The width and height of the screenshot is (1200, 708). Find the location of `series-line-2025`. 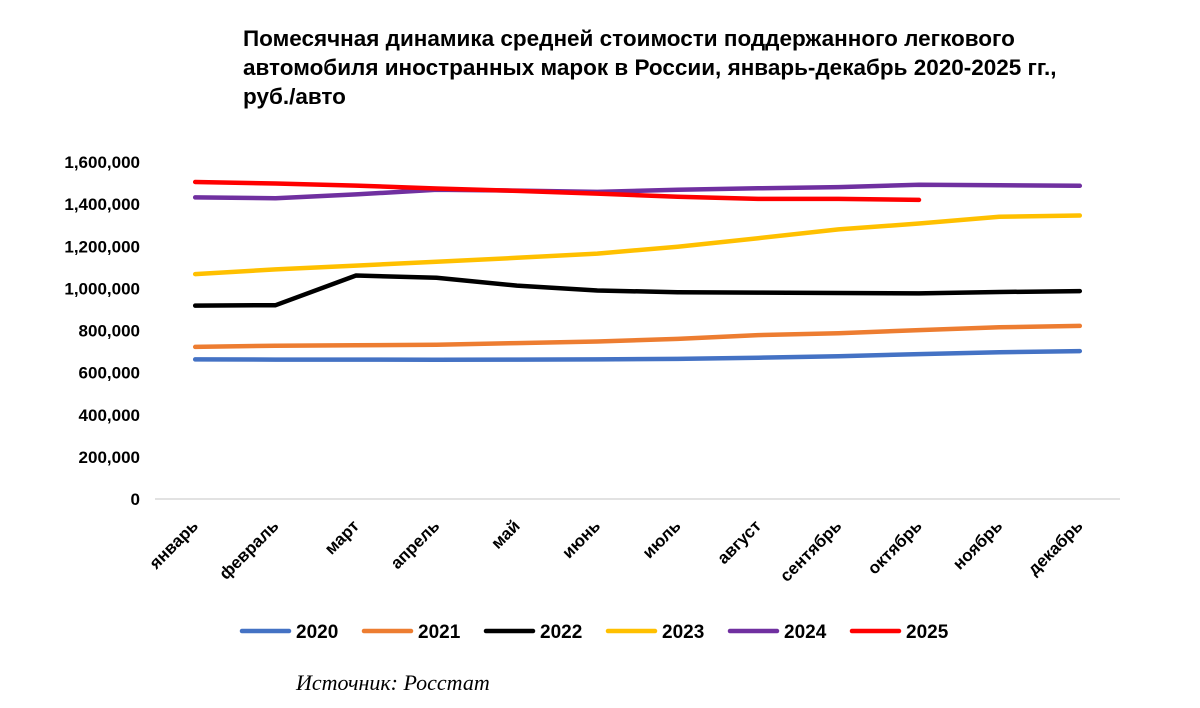

series-line-2025 is located at coordinates (557, 191).